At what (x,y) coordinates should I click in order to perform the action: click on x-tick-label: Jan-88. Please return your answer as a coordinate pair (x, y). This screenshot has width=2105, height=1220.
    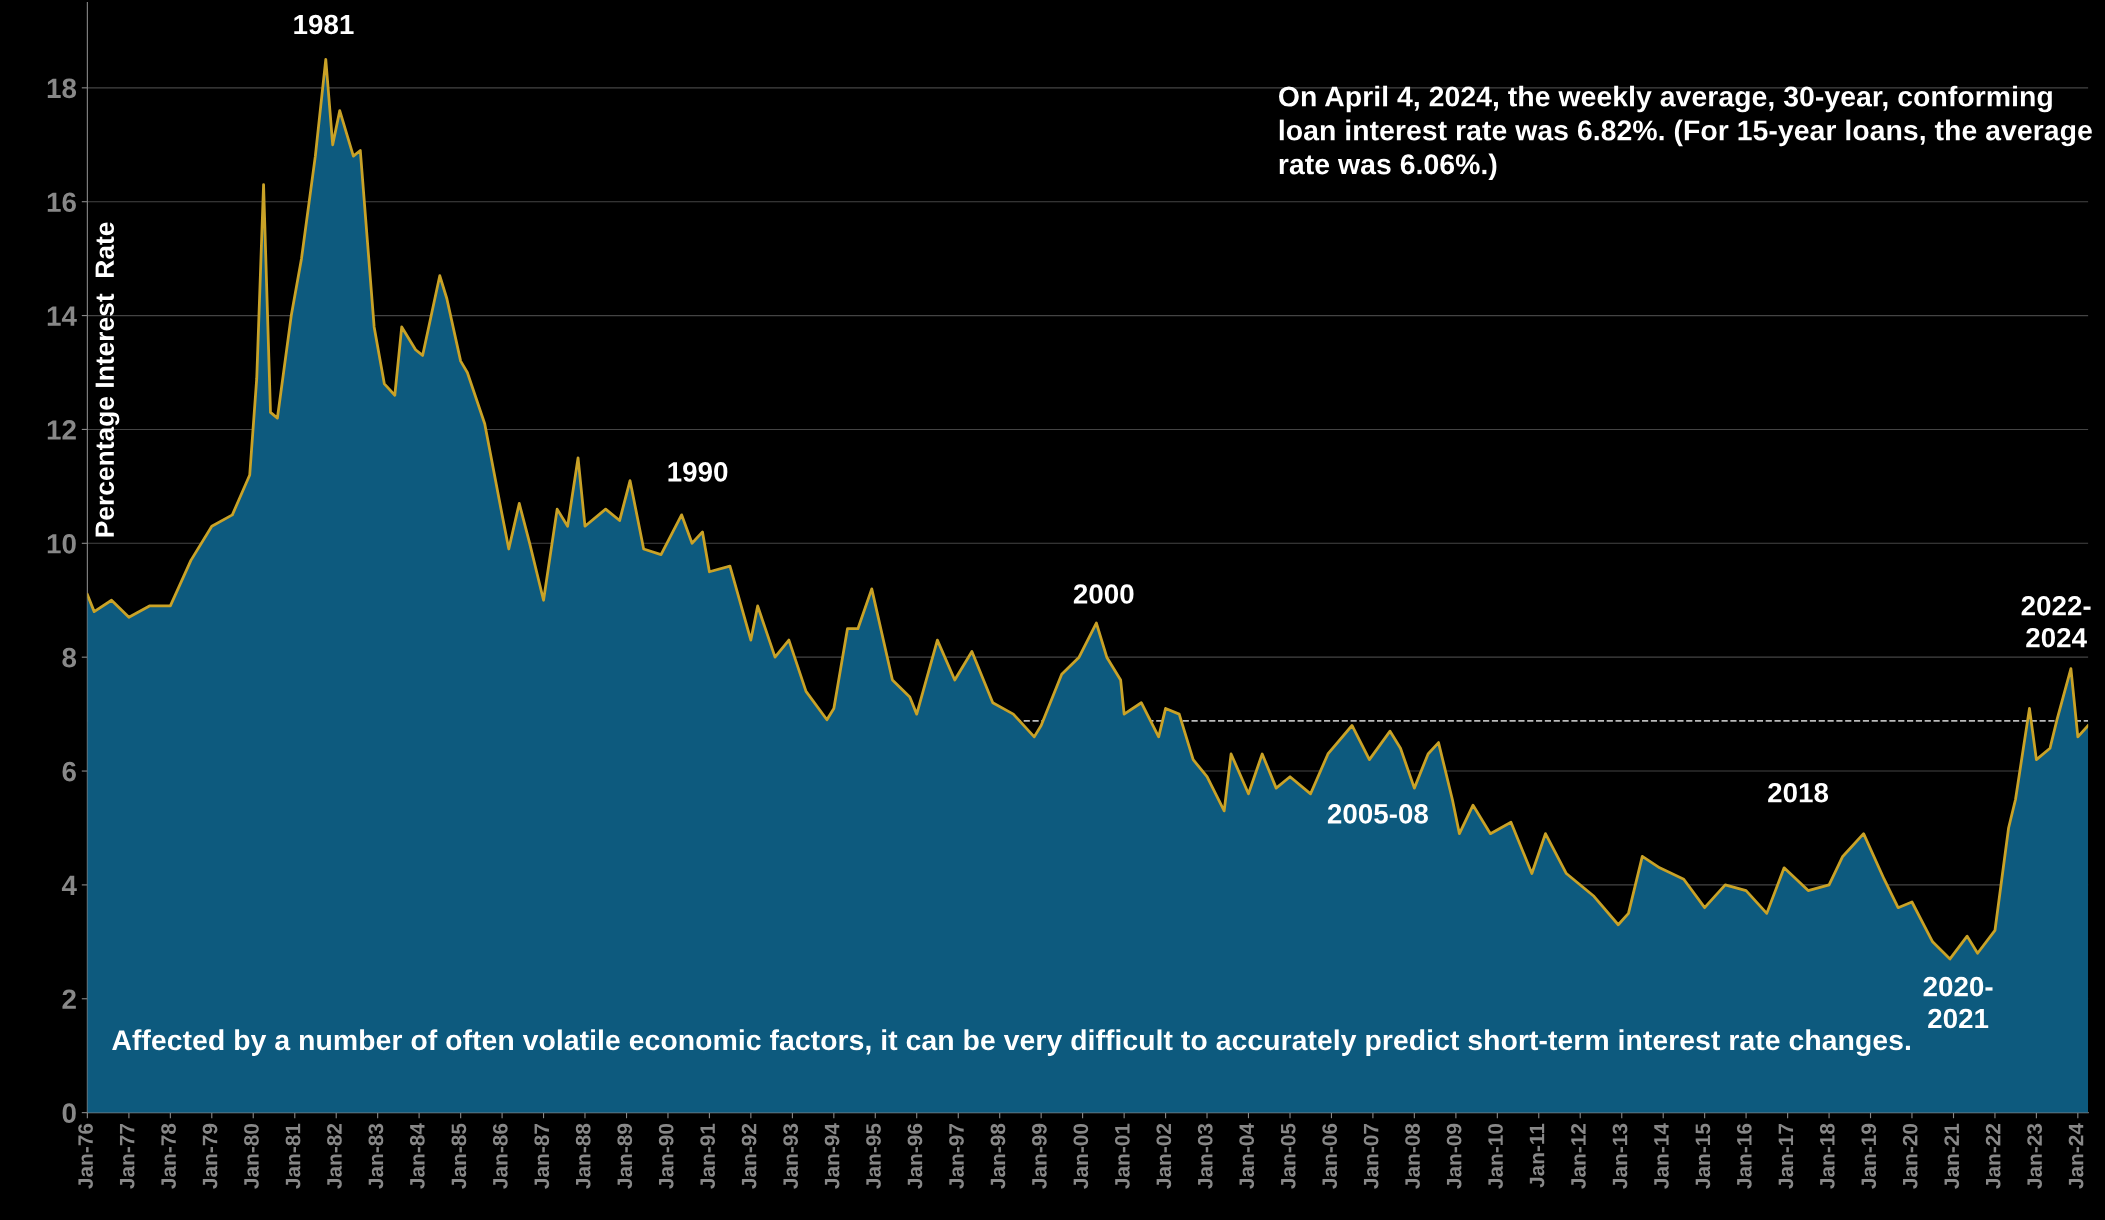
    Looking at the image, I should click on (583, 1156).